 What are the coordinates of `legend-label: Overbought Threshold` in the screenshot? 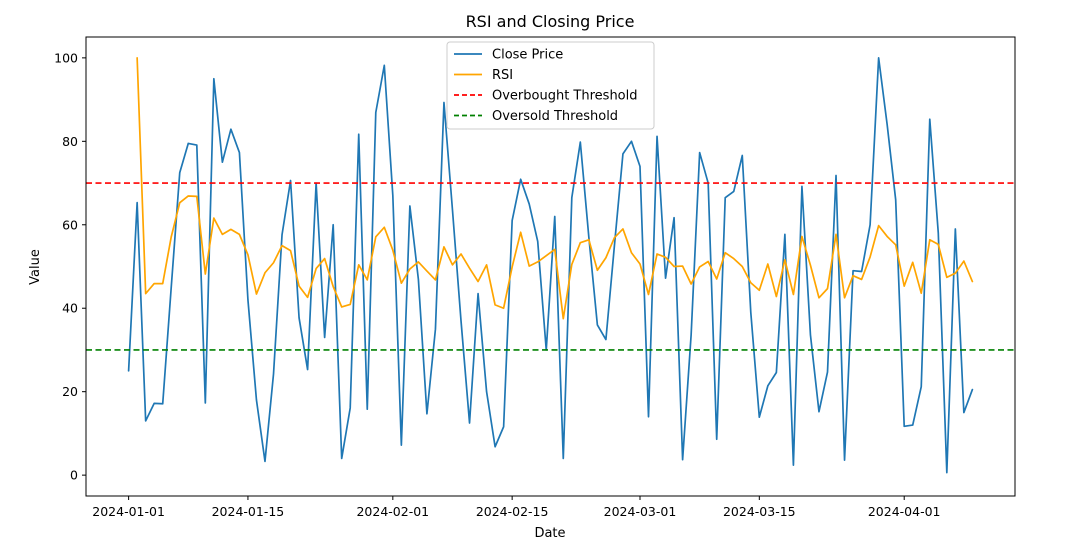 It's located at (565, 96).